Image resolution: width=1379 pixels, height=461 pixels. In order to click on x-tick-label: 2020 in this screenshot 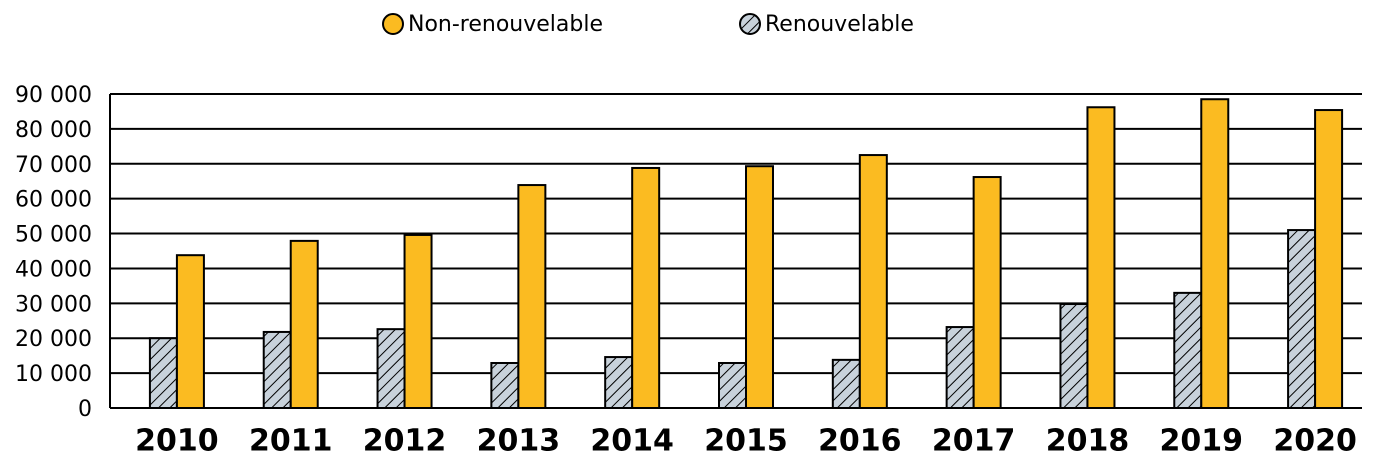, I will do `click(1315, 441)`.